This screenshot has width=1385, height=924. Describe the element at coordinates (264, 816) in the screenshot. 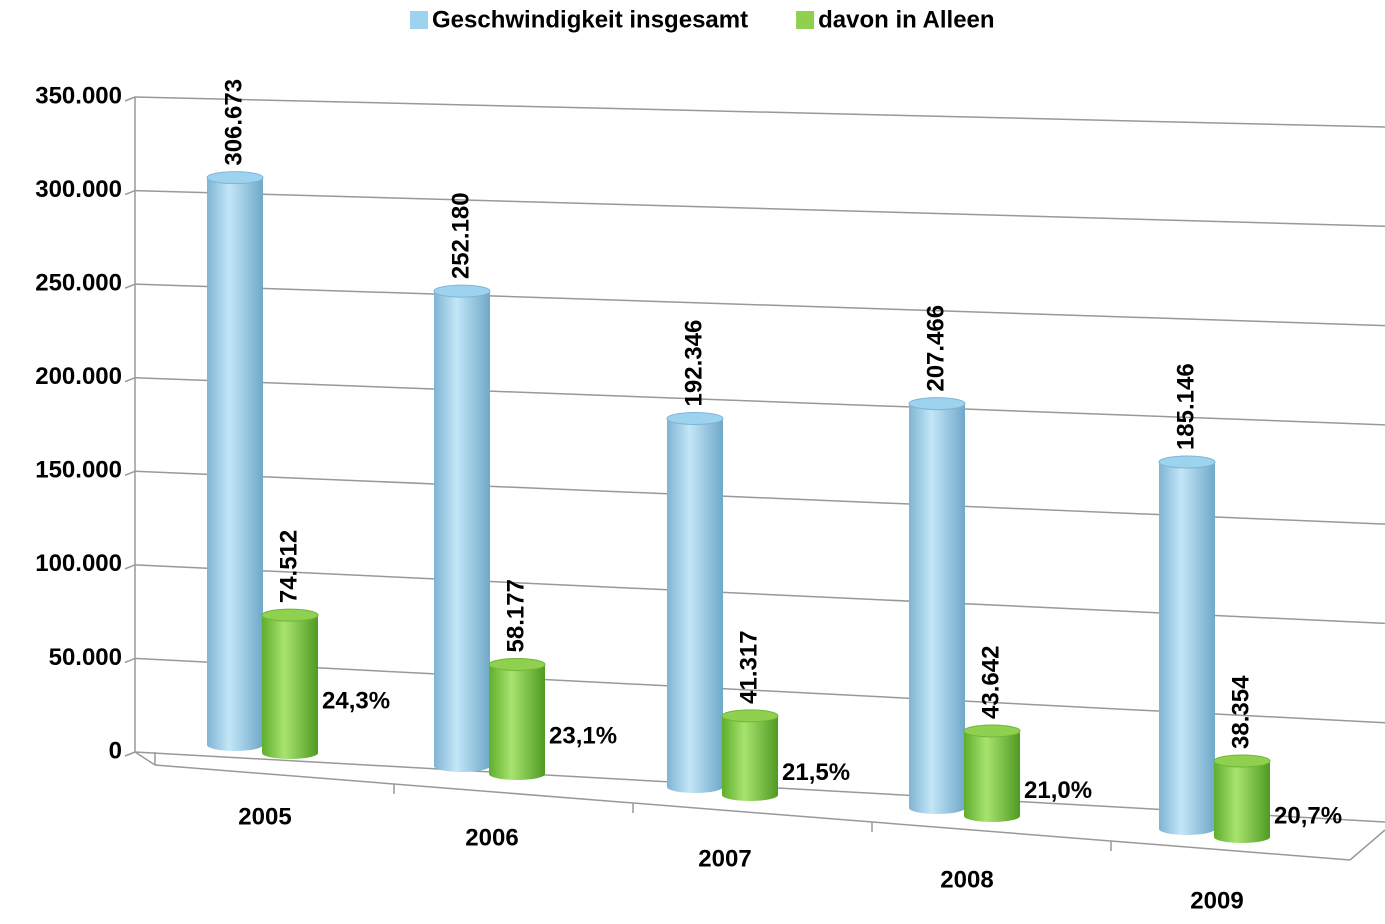

I see `x-tick-label: 2005` at that location.